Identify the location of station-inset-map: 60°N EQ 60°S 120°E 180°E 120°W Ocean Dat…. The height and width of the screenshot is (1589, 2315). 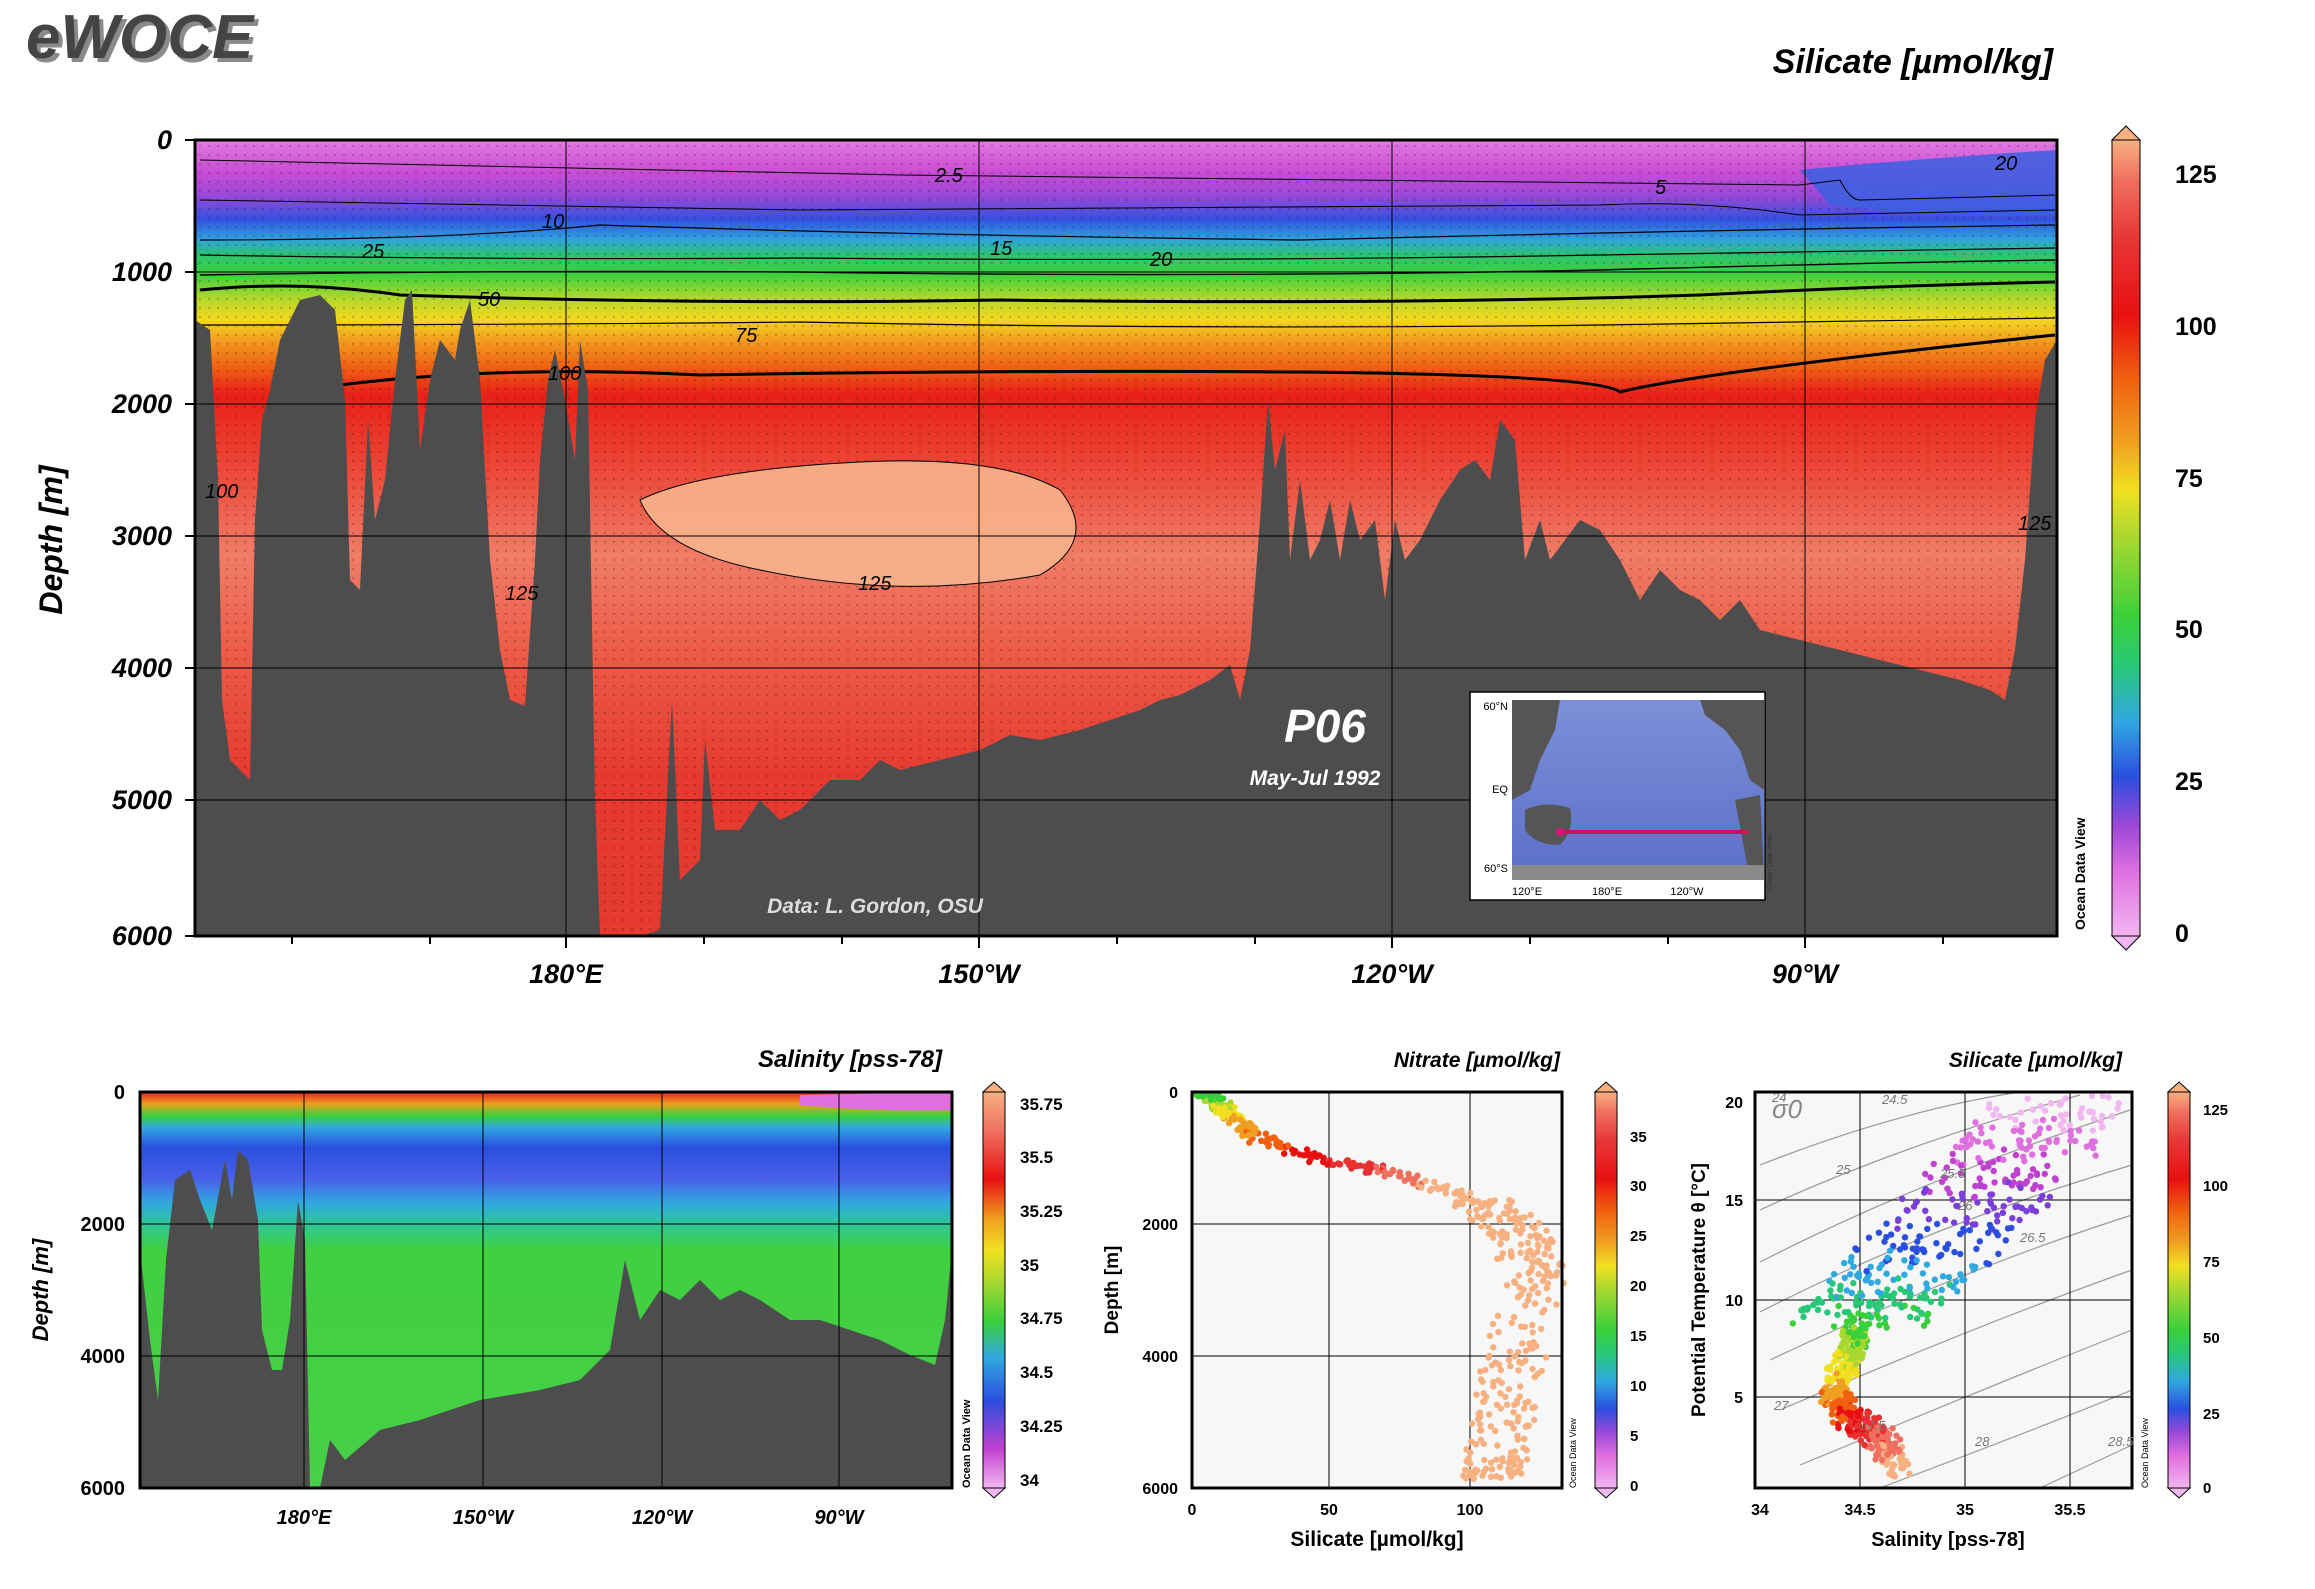
(1621, 796).